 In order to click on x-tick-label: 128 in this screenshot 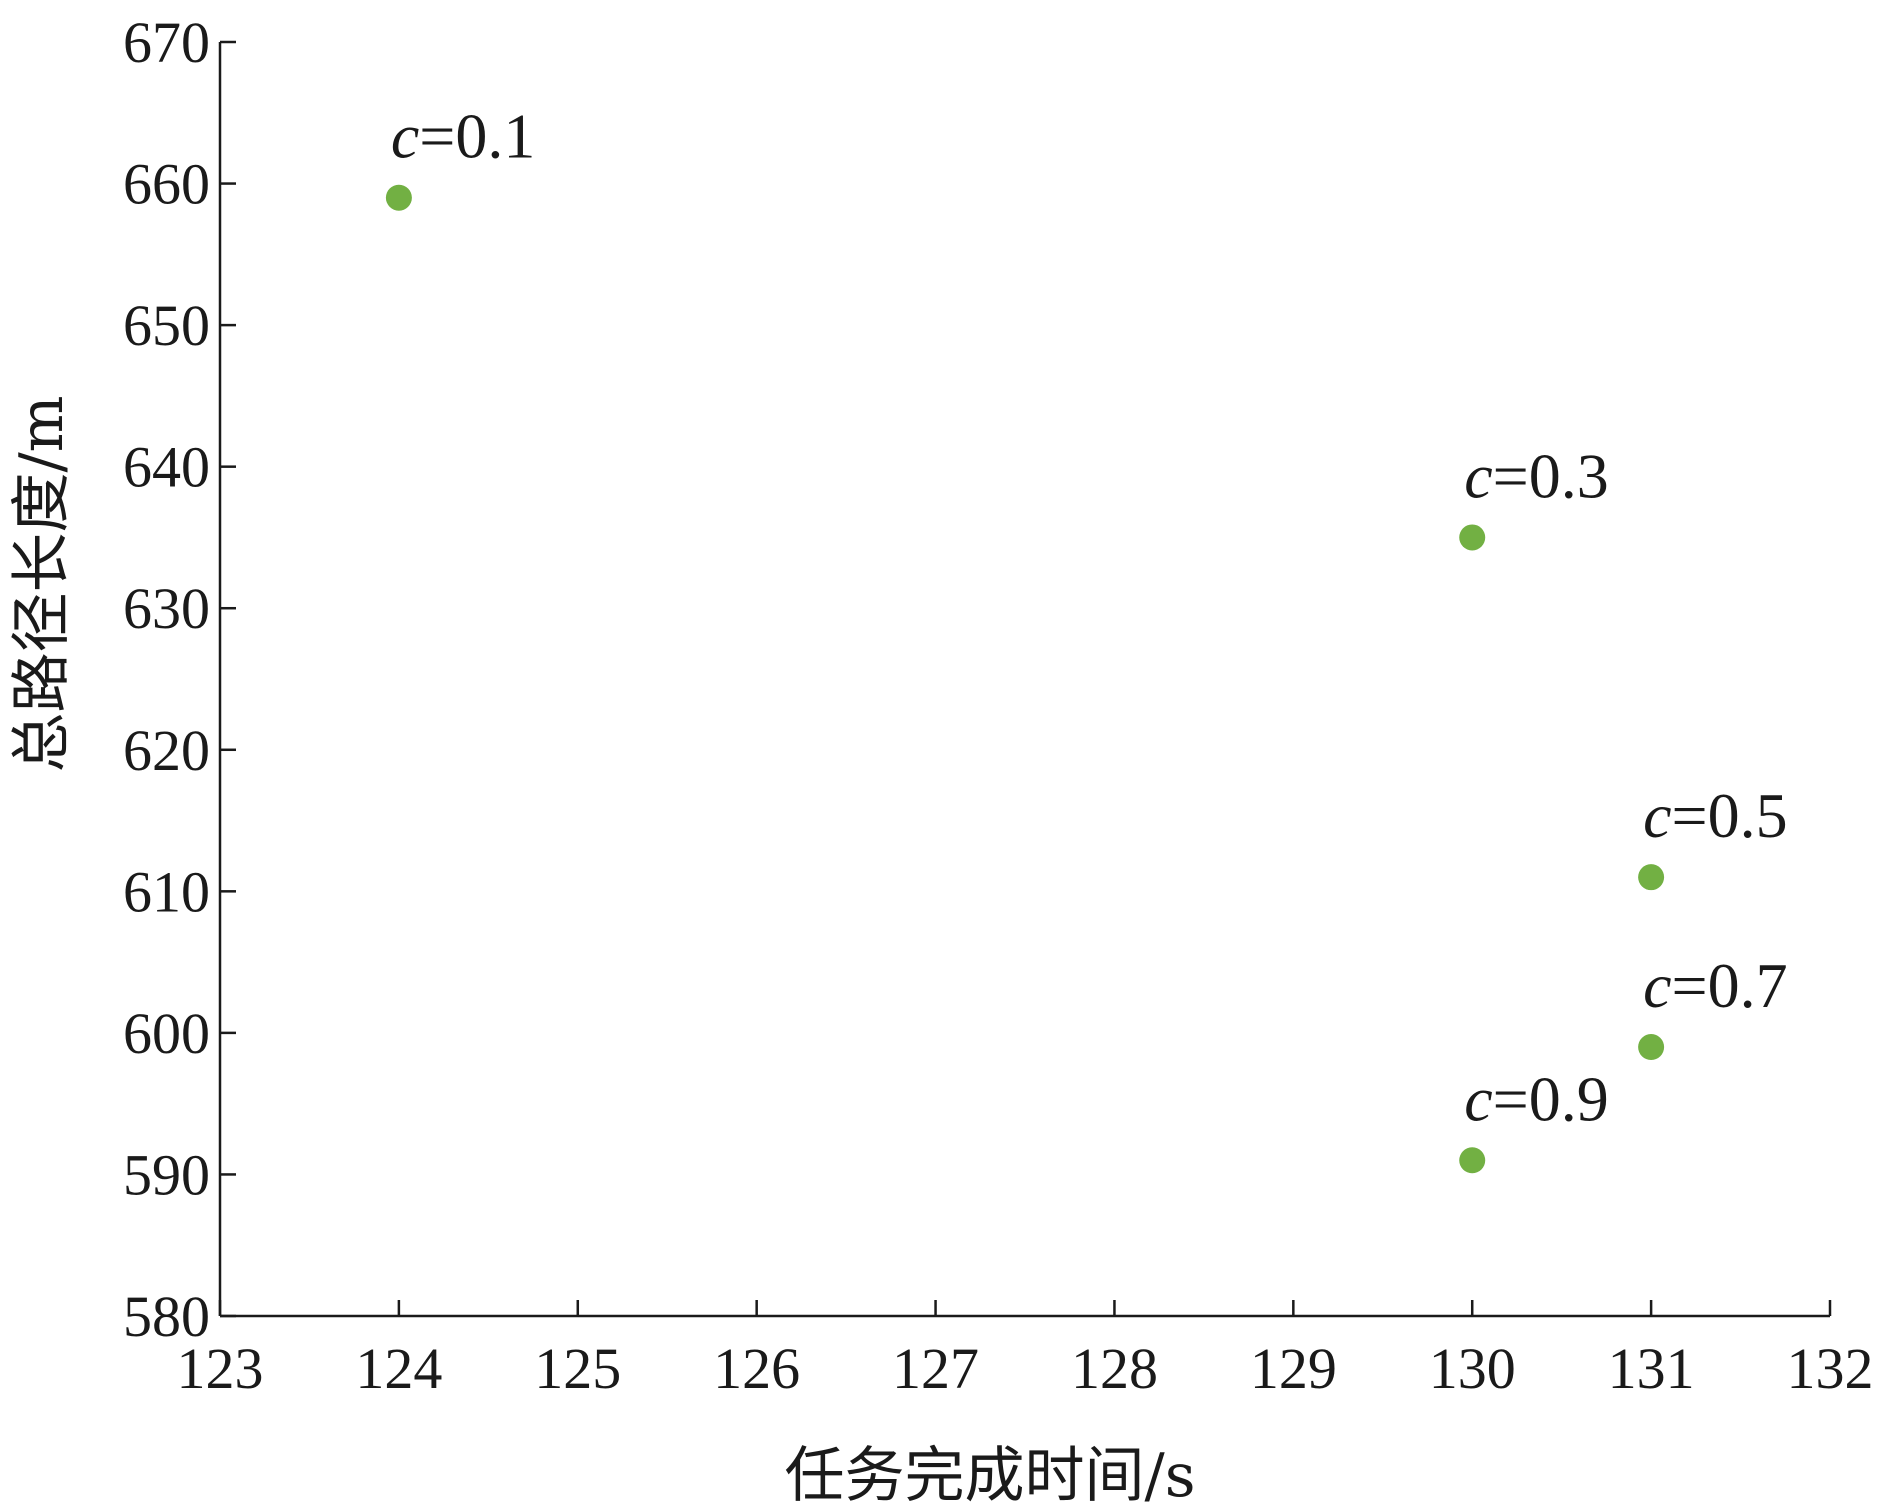, I will do `click(1114, 1368)`.